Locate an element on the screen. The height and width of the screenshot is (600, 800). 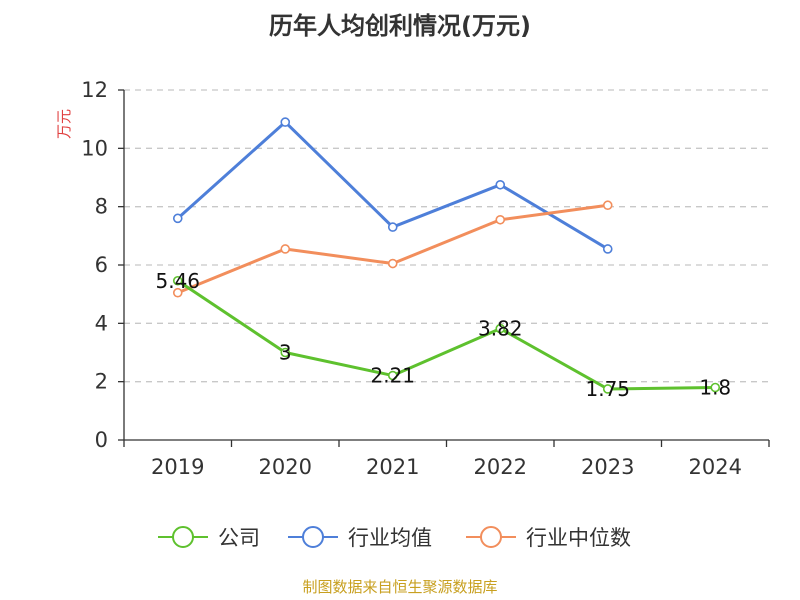
data-point-2-2020 is located at coordinates (285, 249).